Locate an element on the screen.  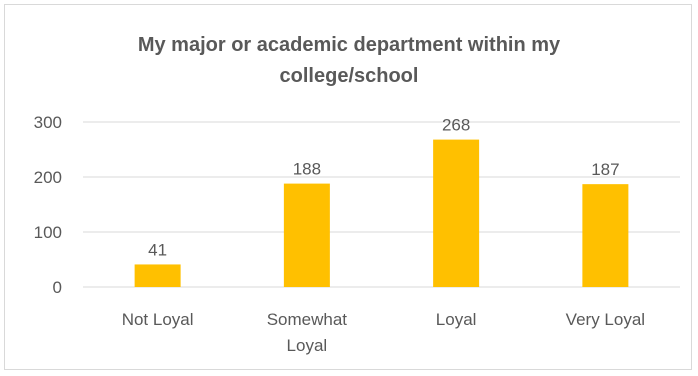
x-category-label: Somewhat is located at coordinates (307, 319).